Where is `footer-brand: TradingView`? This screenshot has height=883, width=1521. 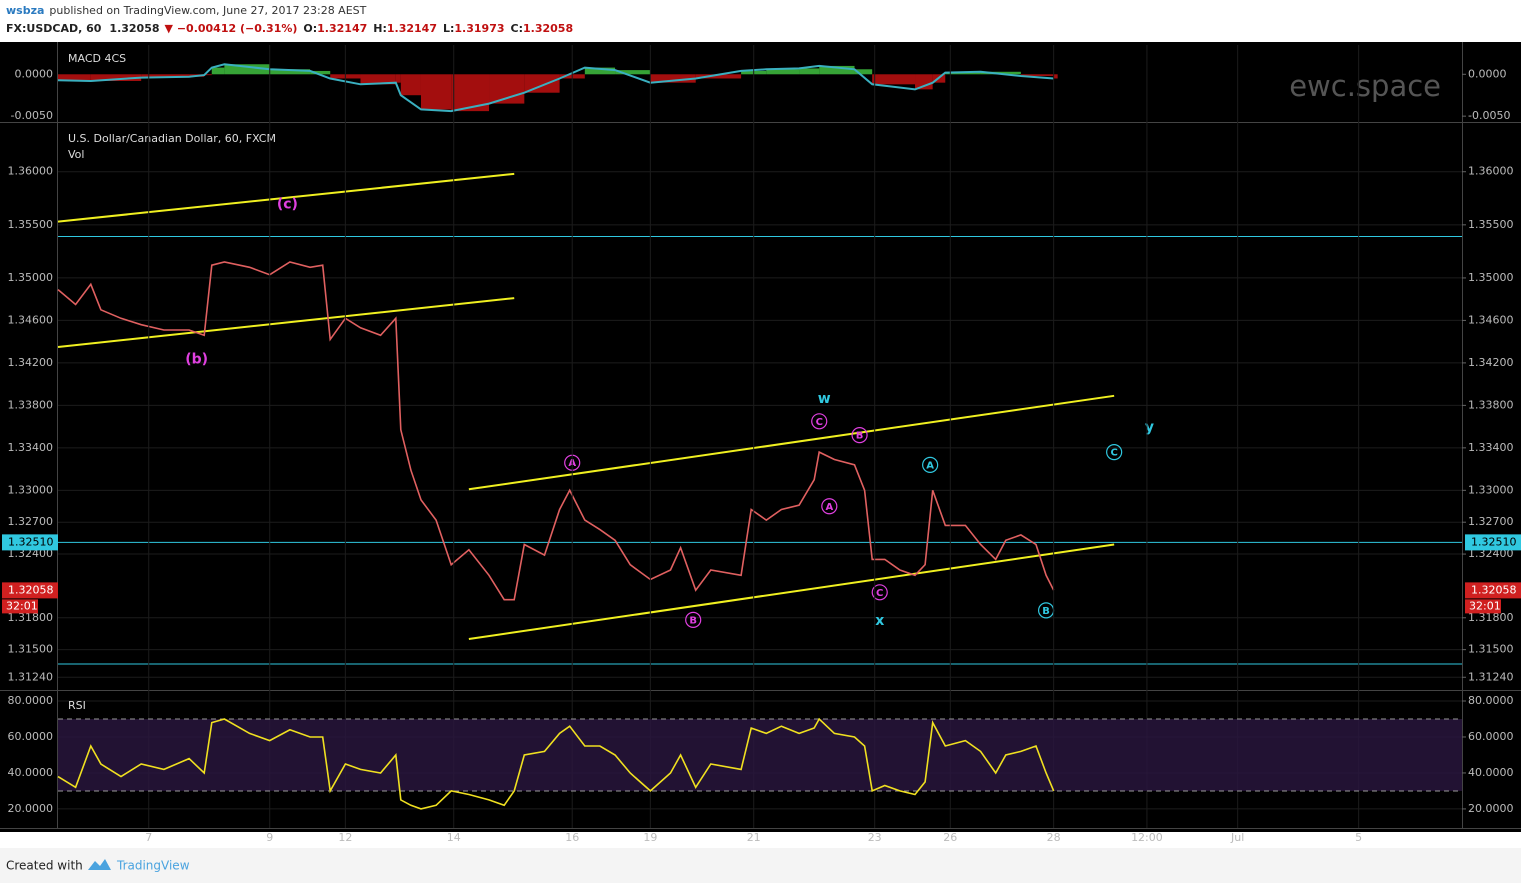
footer-brand: TradingView is located at coordinates (153, 866).